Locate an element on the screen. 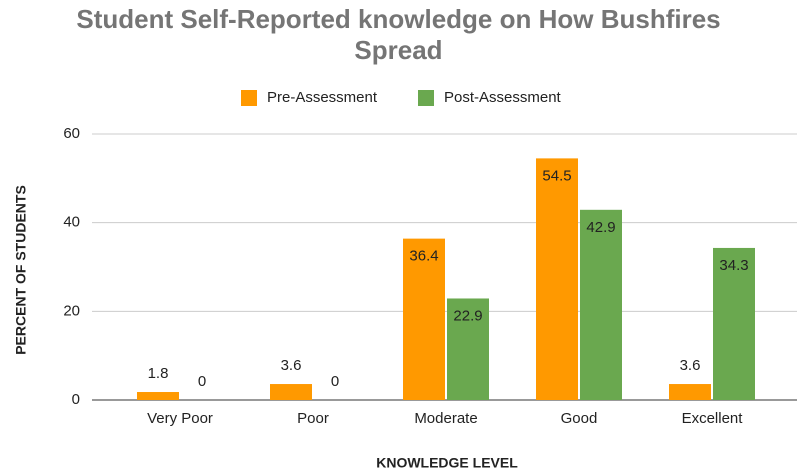 The image size is (797, 473). data-label: 1.8 is located at coordinates (158, 373).